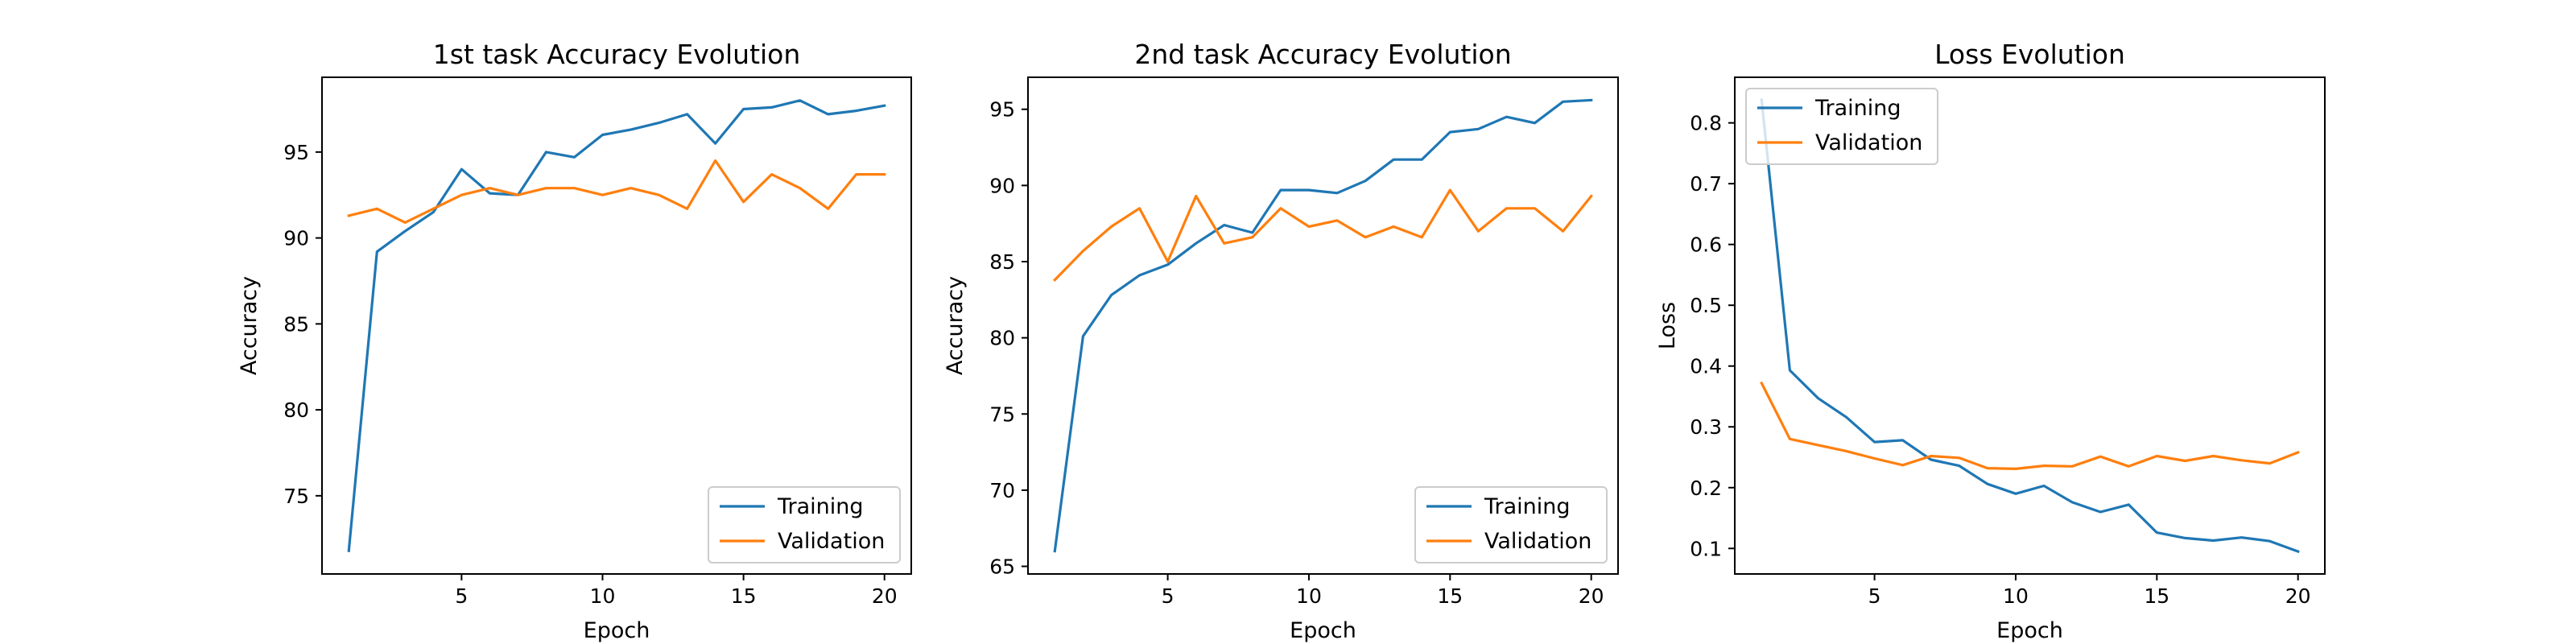  What do you see at coordinates (1002, 567) in the screenshot?
I see `y-tick-label: 65` at bounding box center [1002, 567].